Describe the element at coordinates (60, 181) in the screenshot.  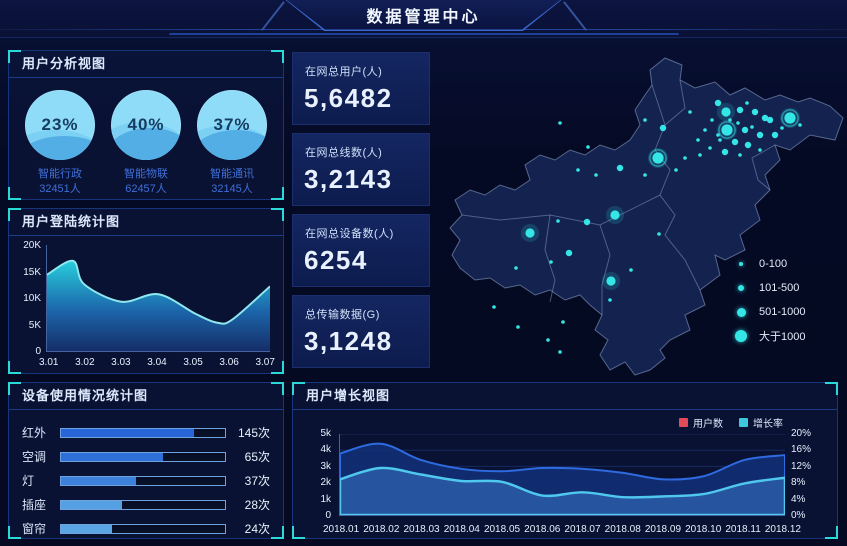
I see `gauge-label: 智能行政 32451人` at that location.